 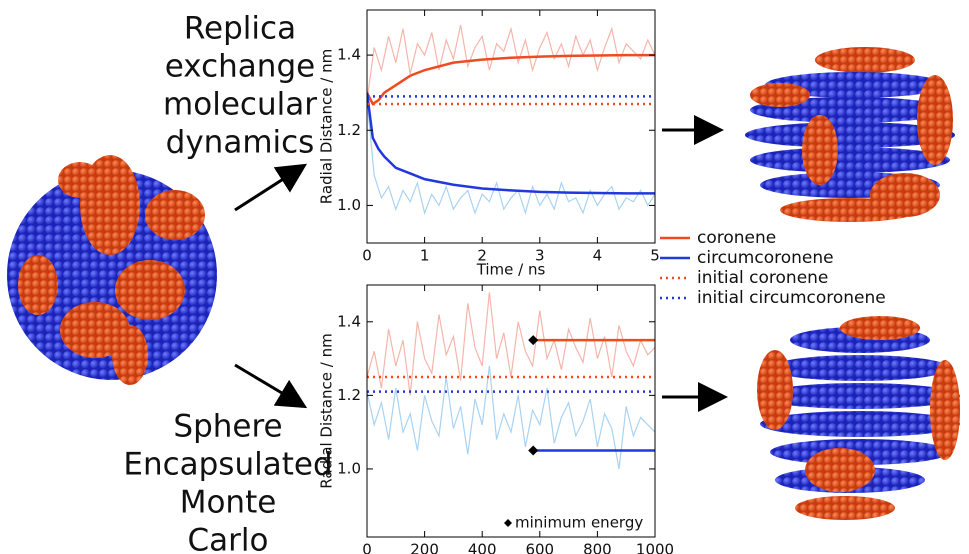 I want to click on x-tick-label: 1, so click(x=425, y=256).